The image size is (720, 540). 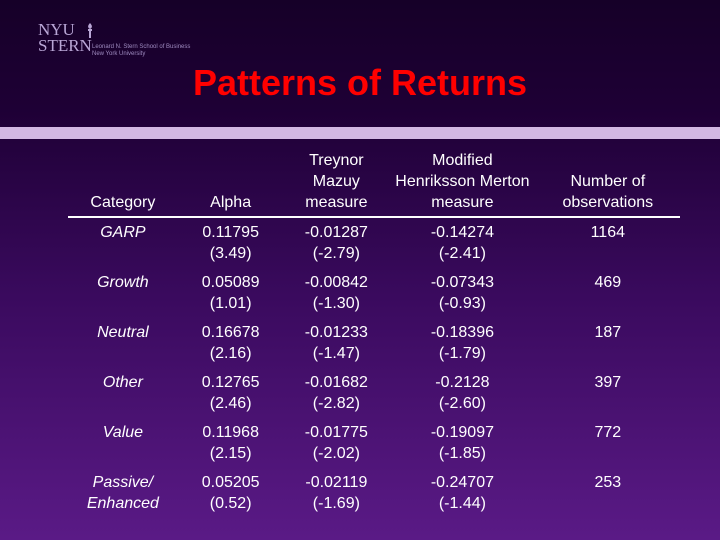 What do you see at coordinates (337, 343) in the screenshot?
I see `cell-treynor-mazuy: -0.01233 (-1.47)` at bounding box center [337, 343].